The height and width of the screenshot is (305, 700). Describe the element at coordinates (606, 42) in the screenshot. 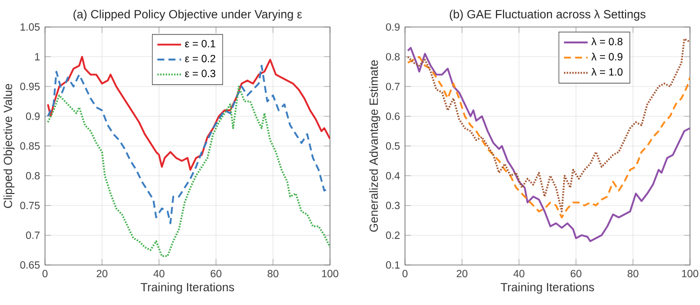

I see `legend-label: λ = 0.8` at that location.